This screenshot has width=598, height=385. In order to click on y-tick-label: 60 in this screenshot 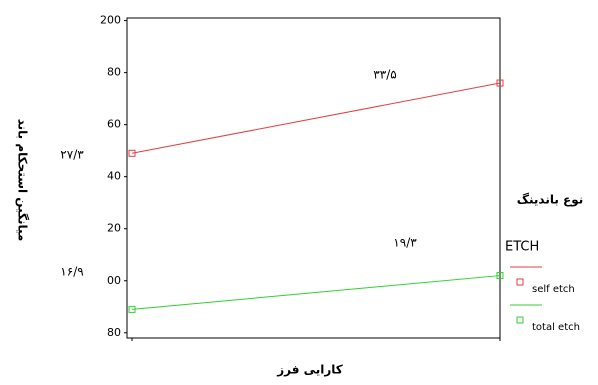, I will do `click(114, 124)`.